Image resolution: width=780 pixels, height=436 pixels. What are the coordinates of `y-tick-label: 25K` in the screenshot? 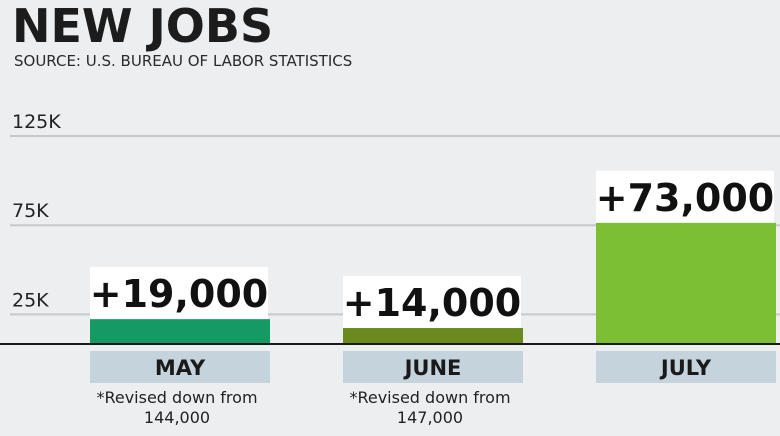 It's located at (30, 300).